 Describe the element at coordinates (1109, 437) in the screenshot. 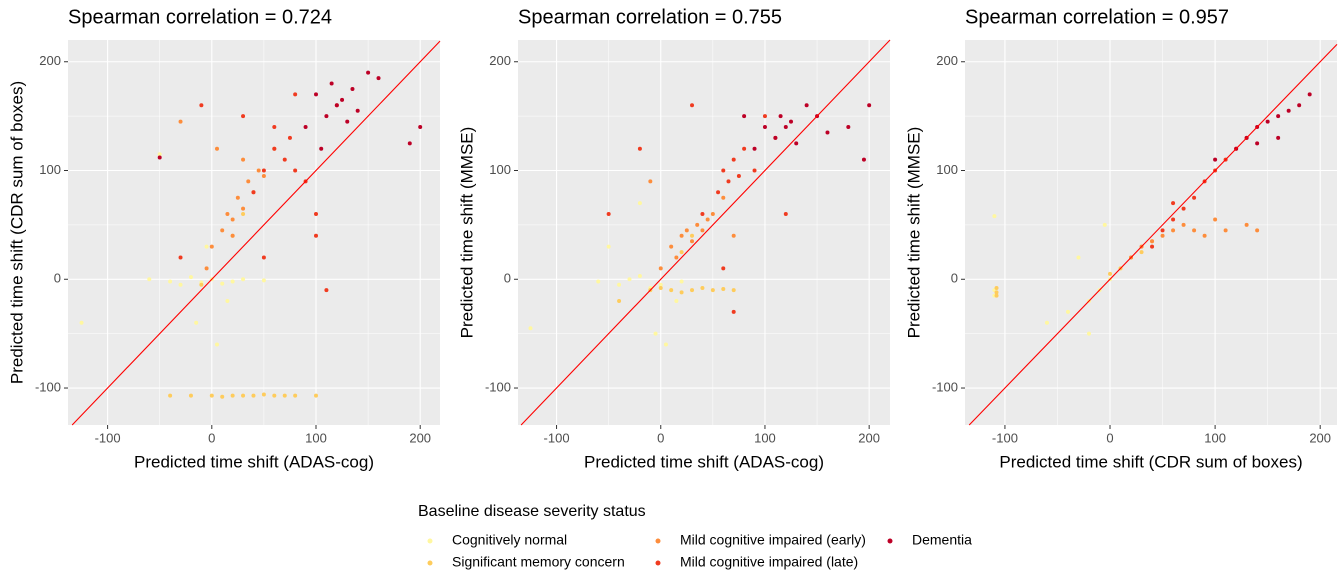

I see `x-tick-label: 0` at that location.